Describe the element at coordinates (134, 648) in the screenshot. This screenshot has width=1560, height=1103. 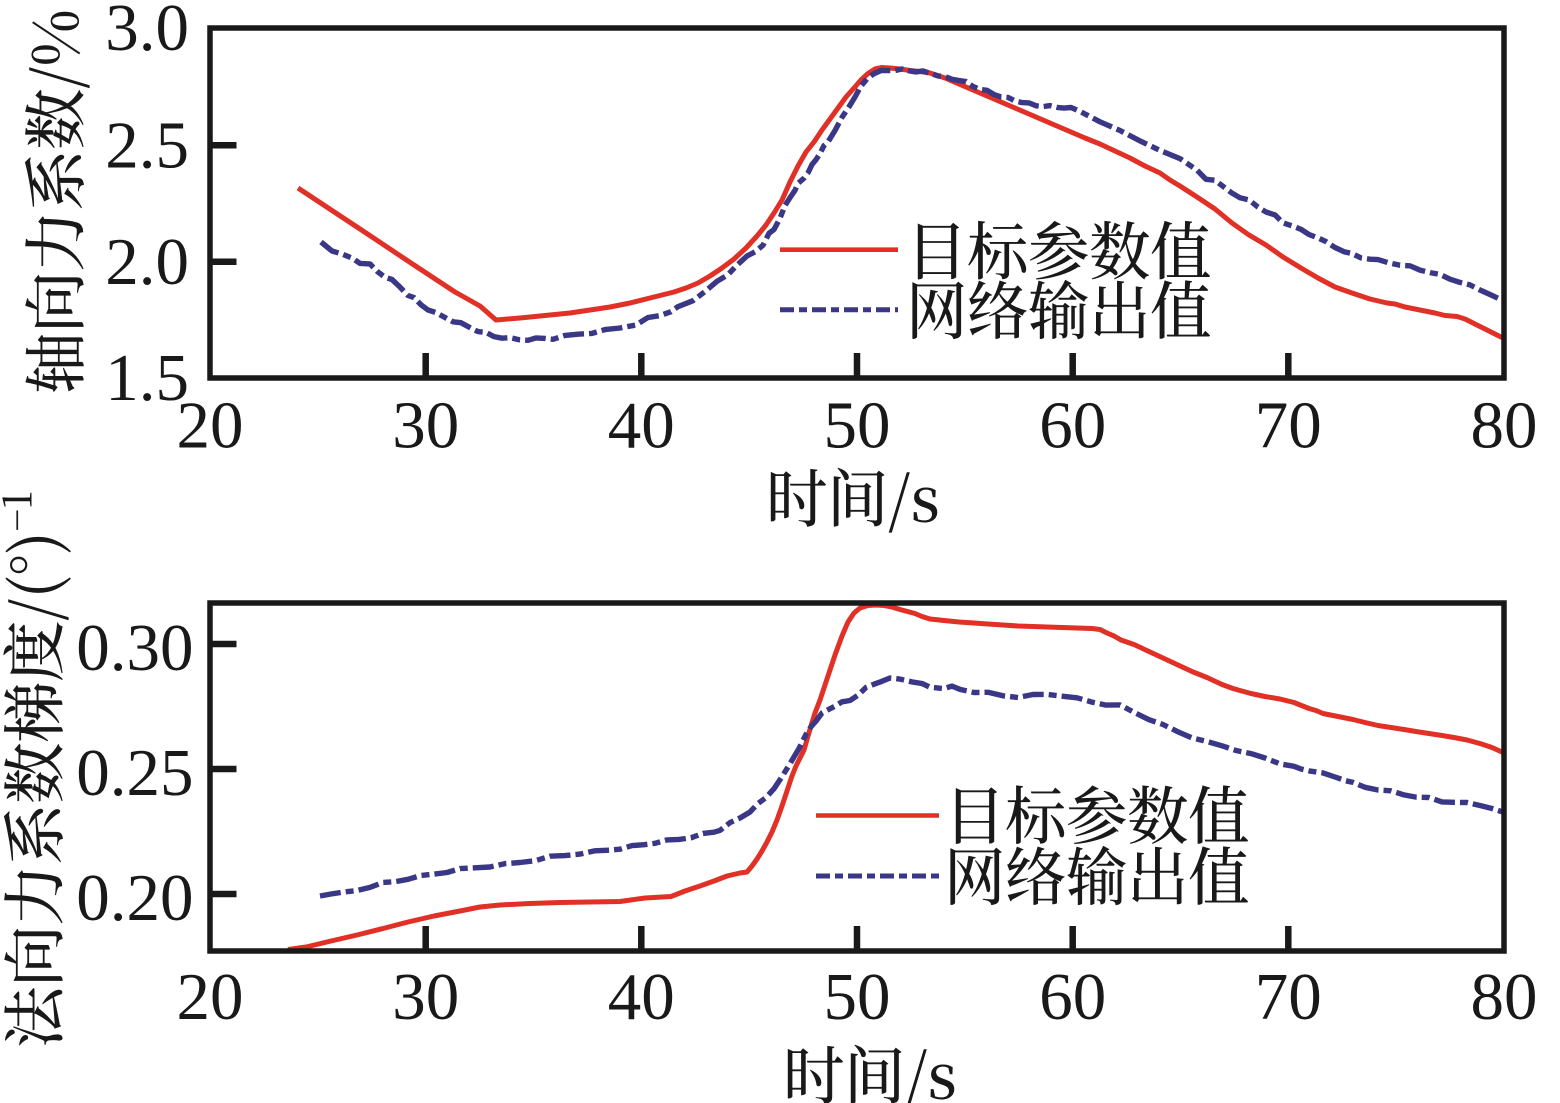
I see `svg-text: 0.30` at that location.